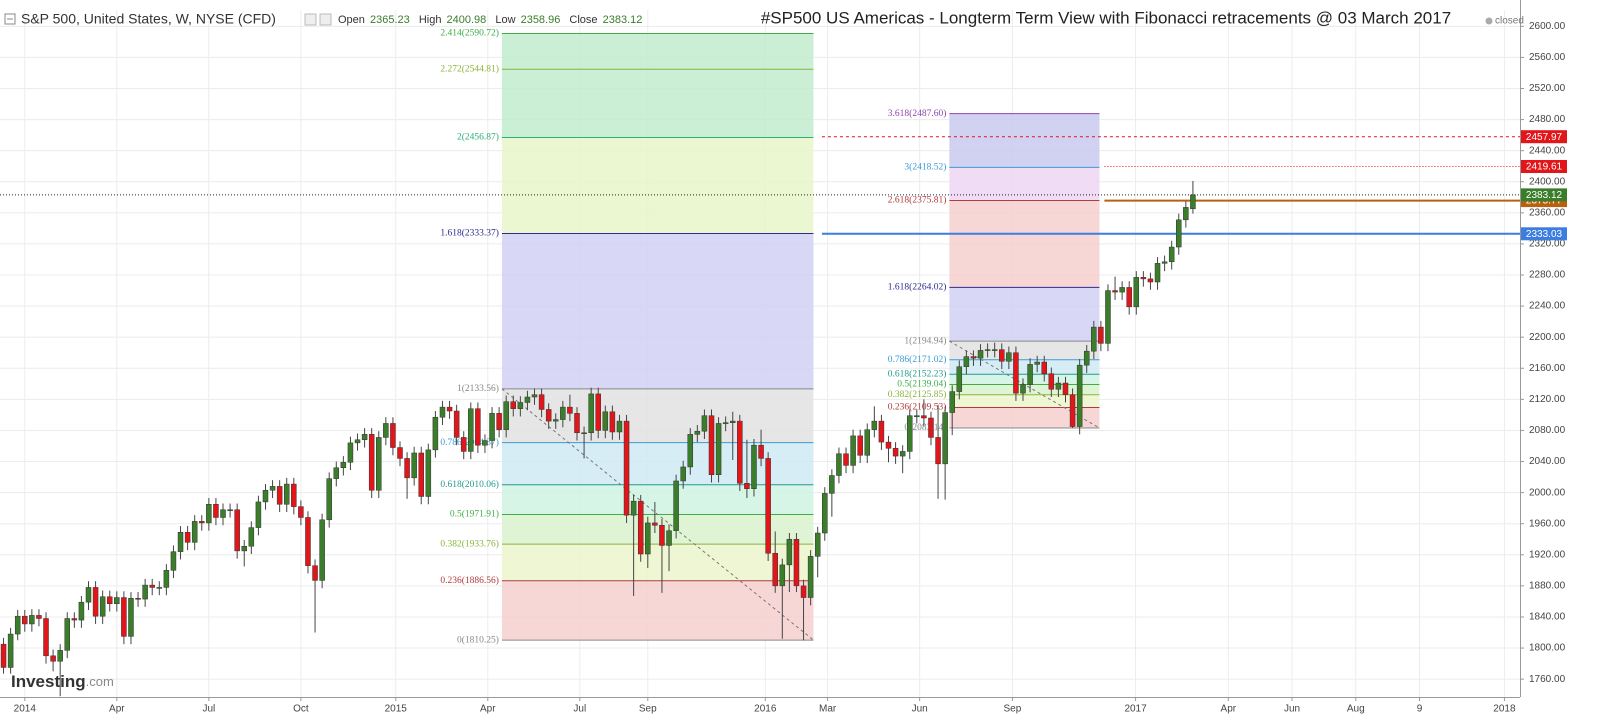 Image resolution: width=1600 pixels, height=723 pixels. I want to click on fib-label: 2(2456.87), so click(478, 137).